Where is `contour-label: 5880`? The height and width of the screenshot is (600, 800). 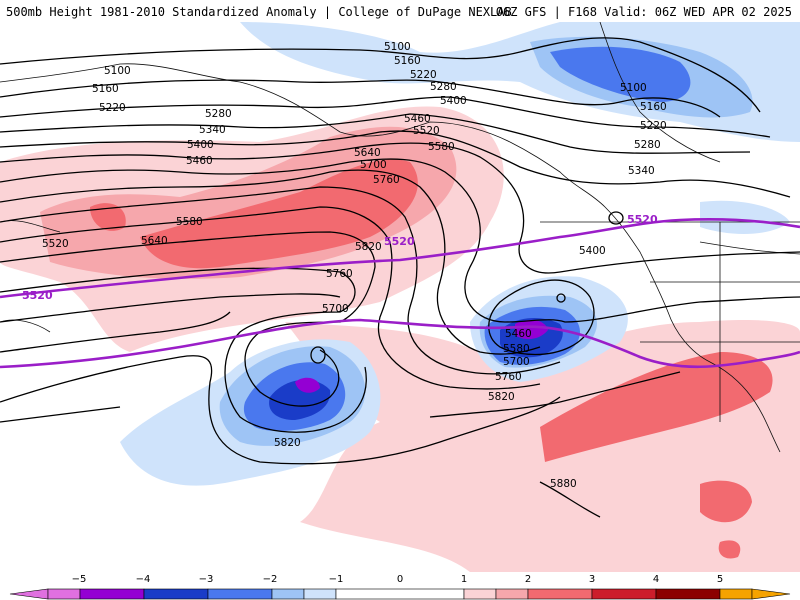 contour-label: 5880 is located at coordinates (563, 484).